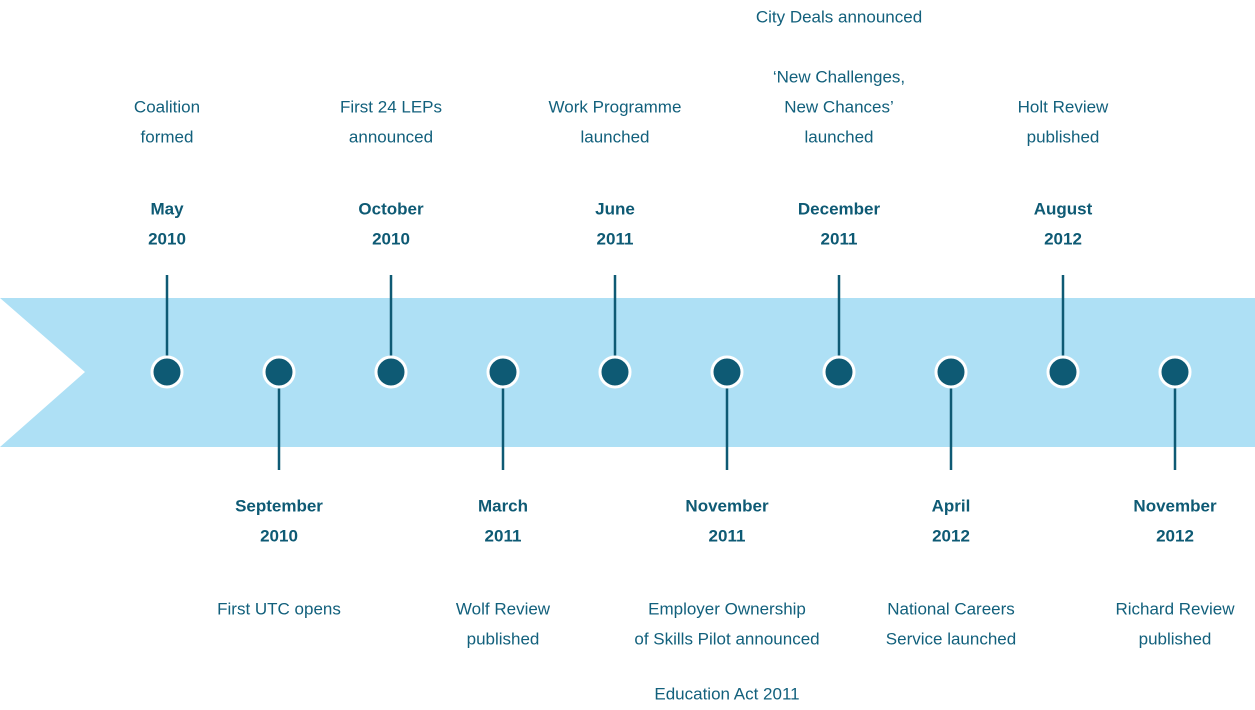  What do you see at coordinates (167, 208) in the screenshot?
I see `event-month: May` at bounding box center [167, 208].